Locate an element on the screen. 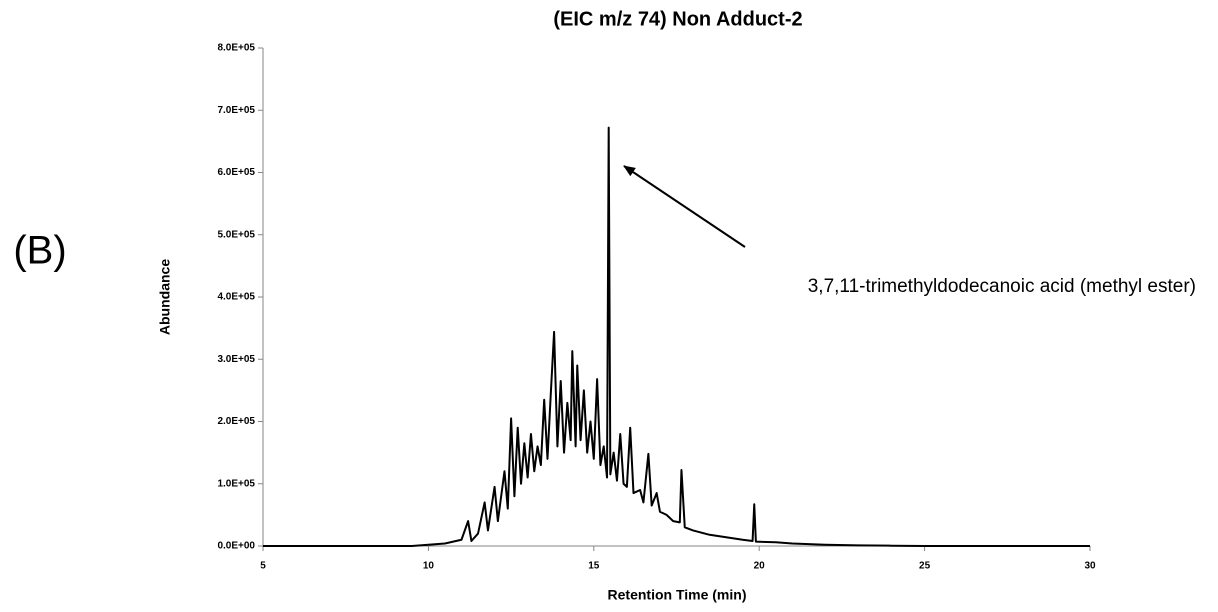  x-tick-label: 20 is located at coordinates (760, 566).